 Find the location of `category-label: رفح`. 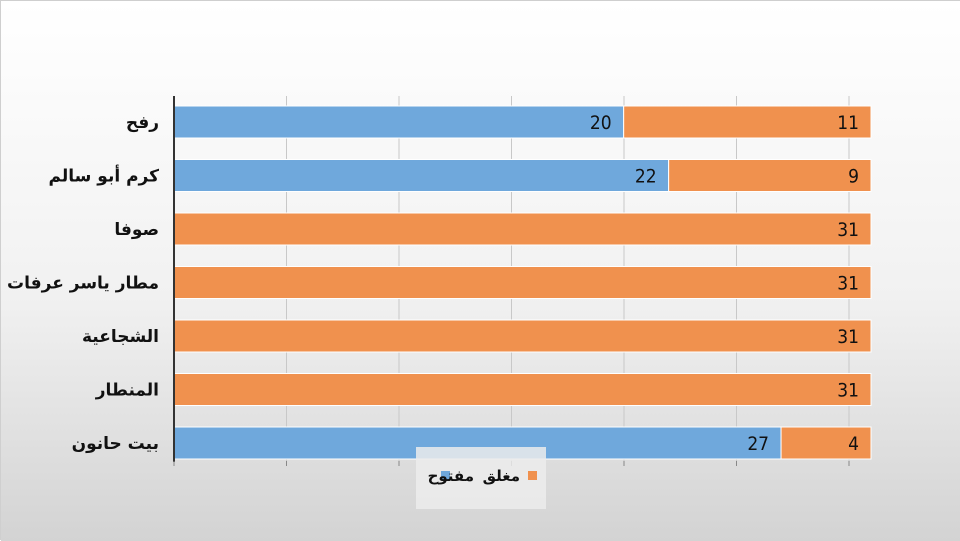

category-label: رفح is located at coordinates (142, 123).